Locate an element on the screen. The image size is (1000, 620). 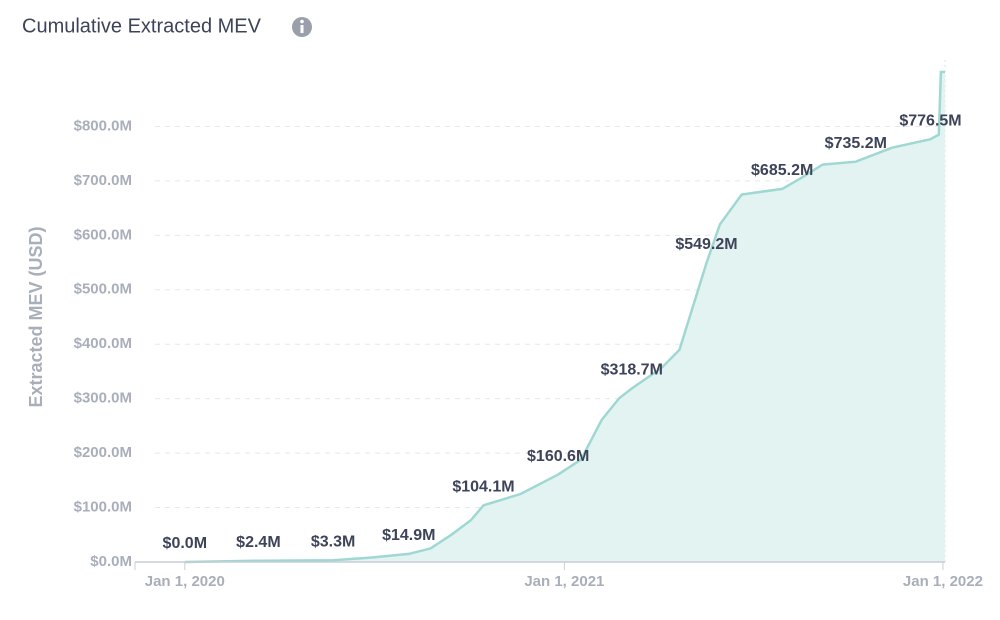
data-label: $0.0M is located at coordinates (185, 543).